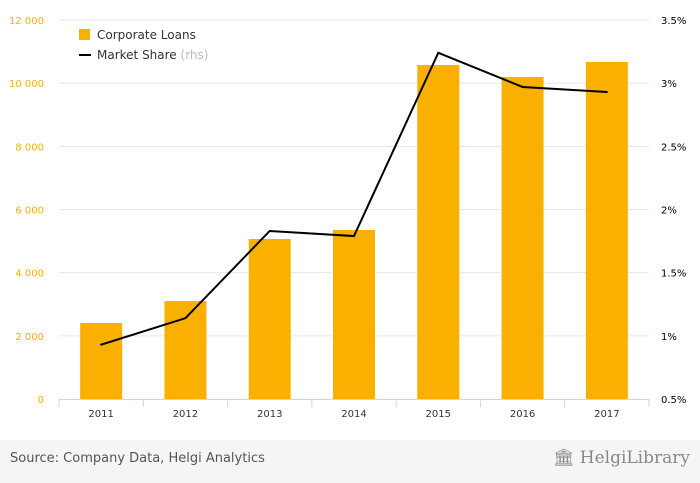 The height and width of the screenshot is (483, 700). What do you see at coordinates (354, 314) in the screenshot?
I see `bar-2014` at bounding box center [354, 314].